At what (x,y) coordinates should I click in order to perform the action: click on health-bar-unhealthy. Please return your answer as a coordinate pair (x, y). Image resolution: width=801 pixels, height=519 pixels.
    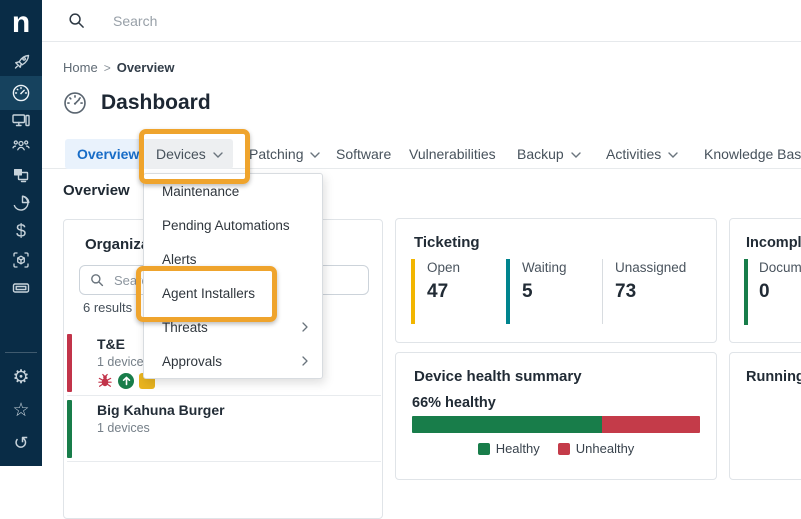
    Looking at the image, I should click on (651, 424).